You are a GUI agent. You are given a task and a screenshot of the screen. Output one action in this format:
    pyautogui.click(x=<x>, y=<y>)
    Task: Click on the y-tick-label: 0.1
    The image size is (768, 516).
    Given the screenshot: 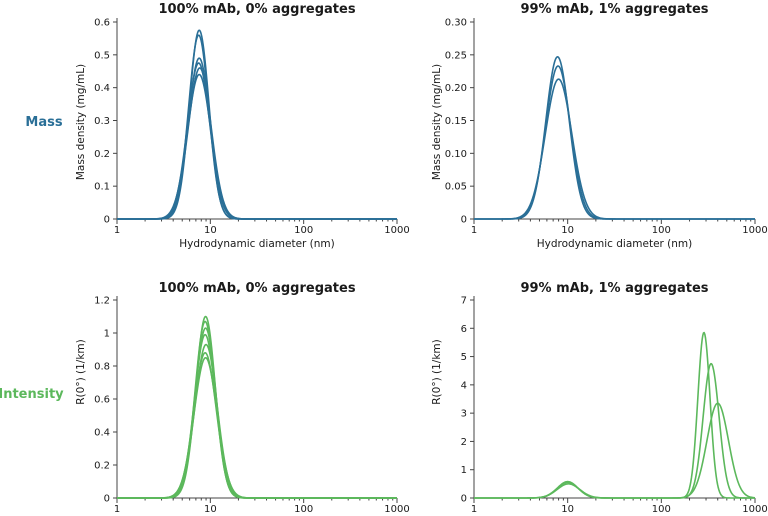 What is the action you would take?
    pyautogui.click(x=102, y=187)
    